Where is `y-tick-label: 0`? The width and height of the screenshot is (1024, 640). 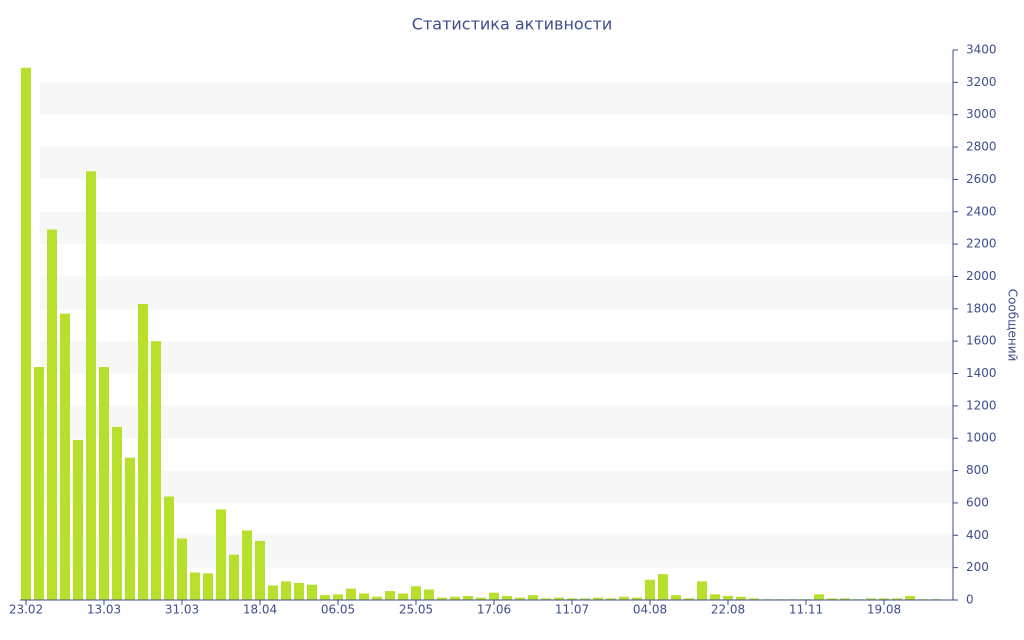
y-tick-label: 0 is located at coordinates (970, 600).